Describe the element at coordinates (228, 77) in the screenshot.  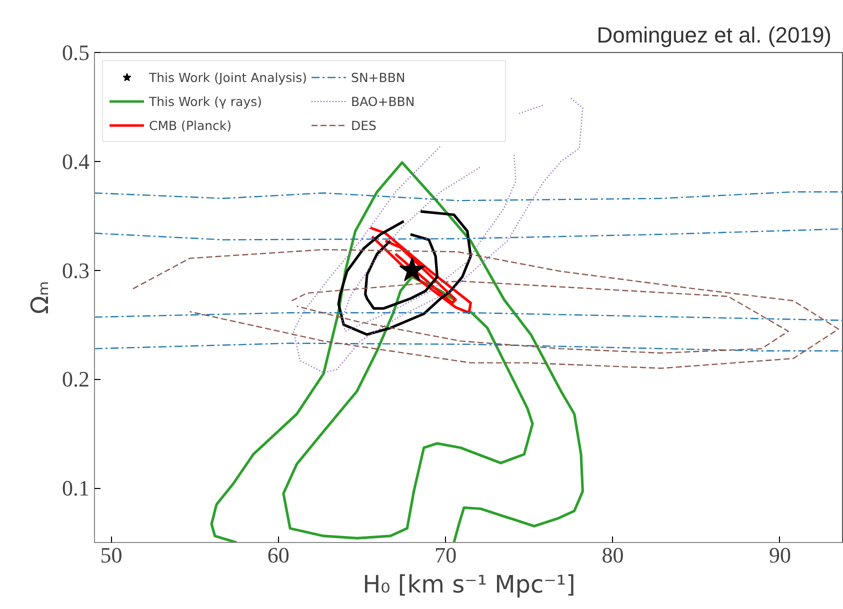
I see `legend-label: This Work (Joint Analysis)` at that location.